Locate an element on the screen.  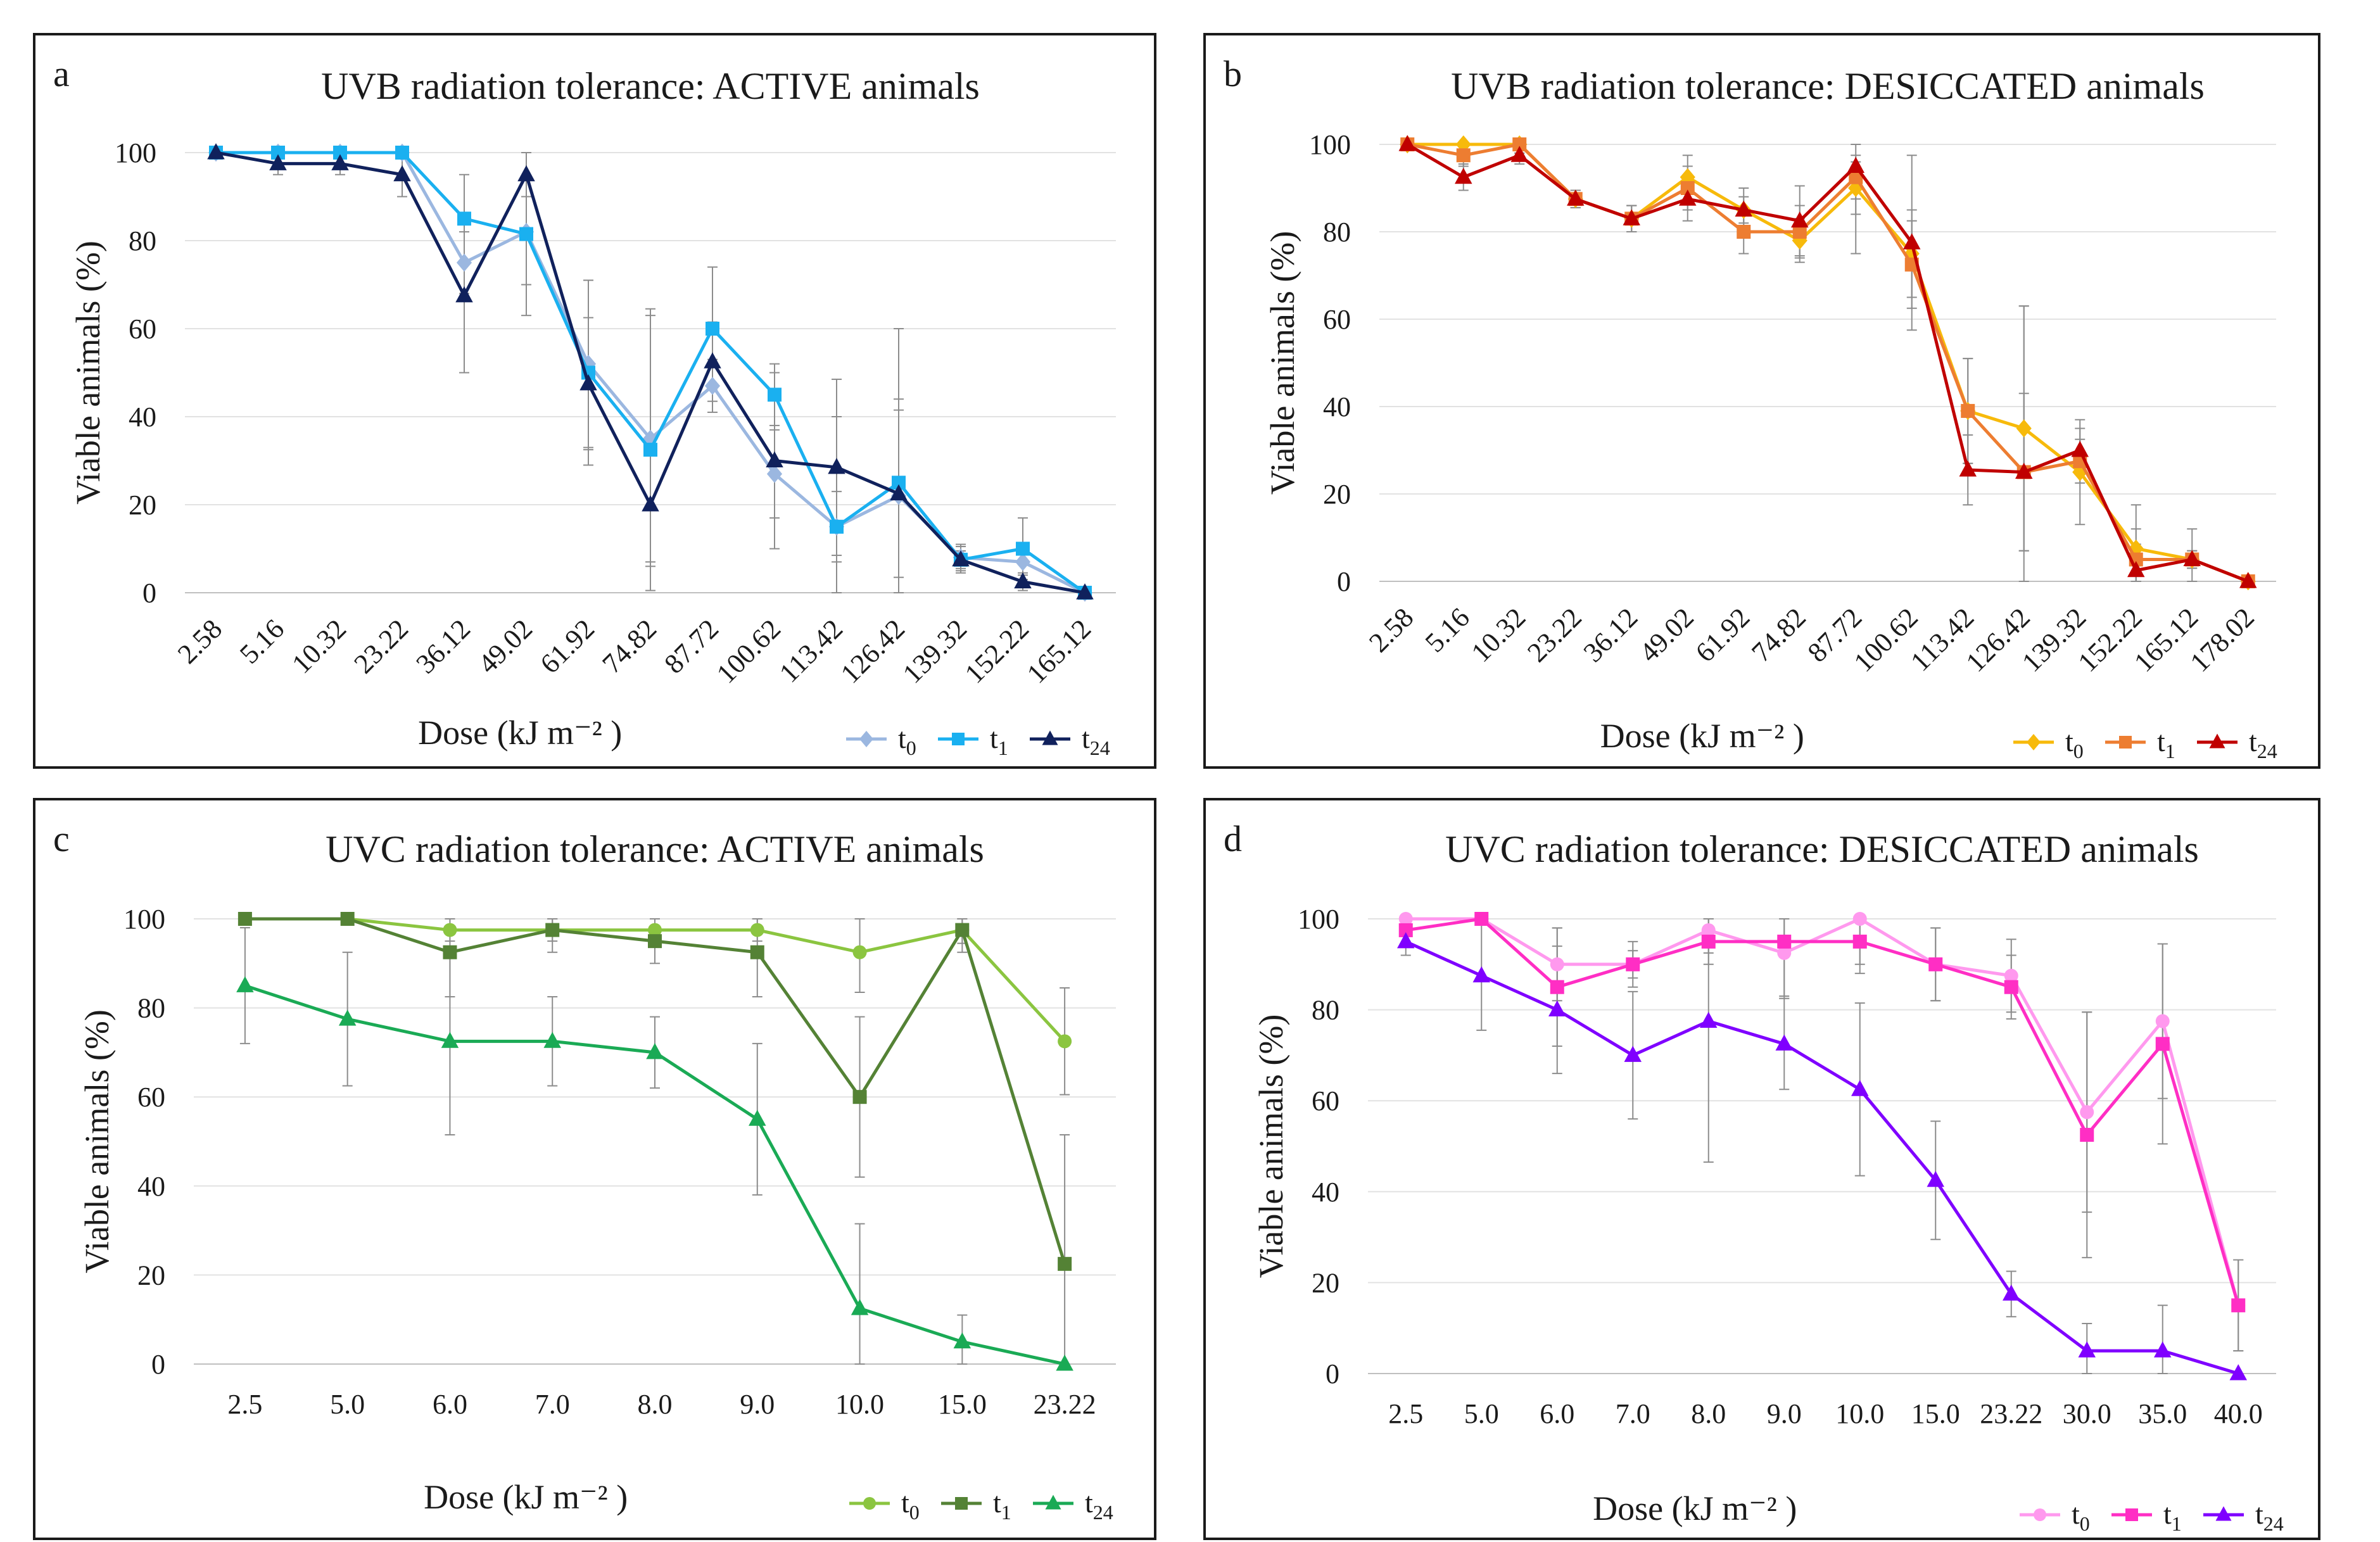
x-tick-label: 7.0 is located at coordinates (1633, 1413).